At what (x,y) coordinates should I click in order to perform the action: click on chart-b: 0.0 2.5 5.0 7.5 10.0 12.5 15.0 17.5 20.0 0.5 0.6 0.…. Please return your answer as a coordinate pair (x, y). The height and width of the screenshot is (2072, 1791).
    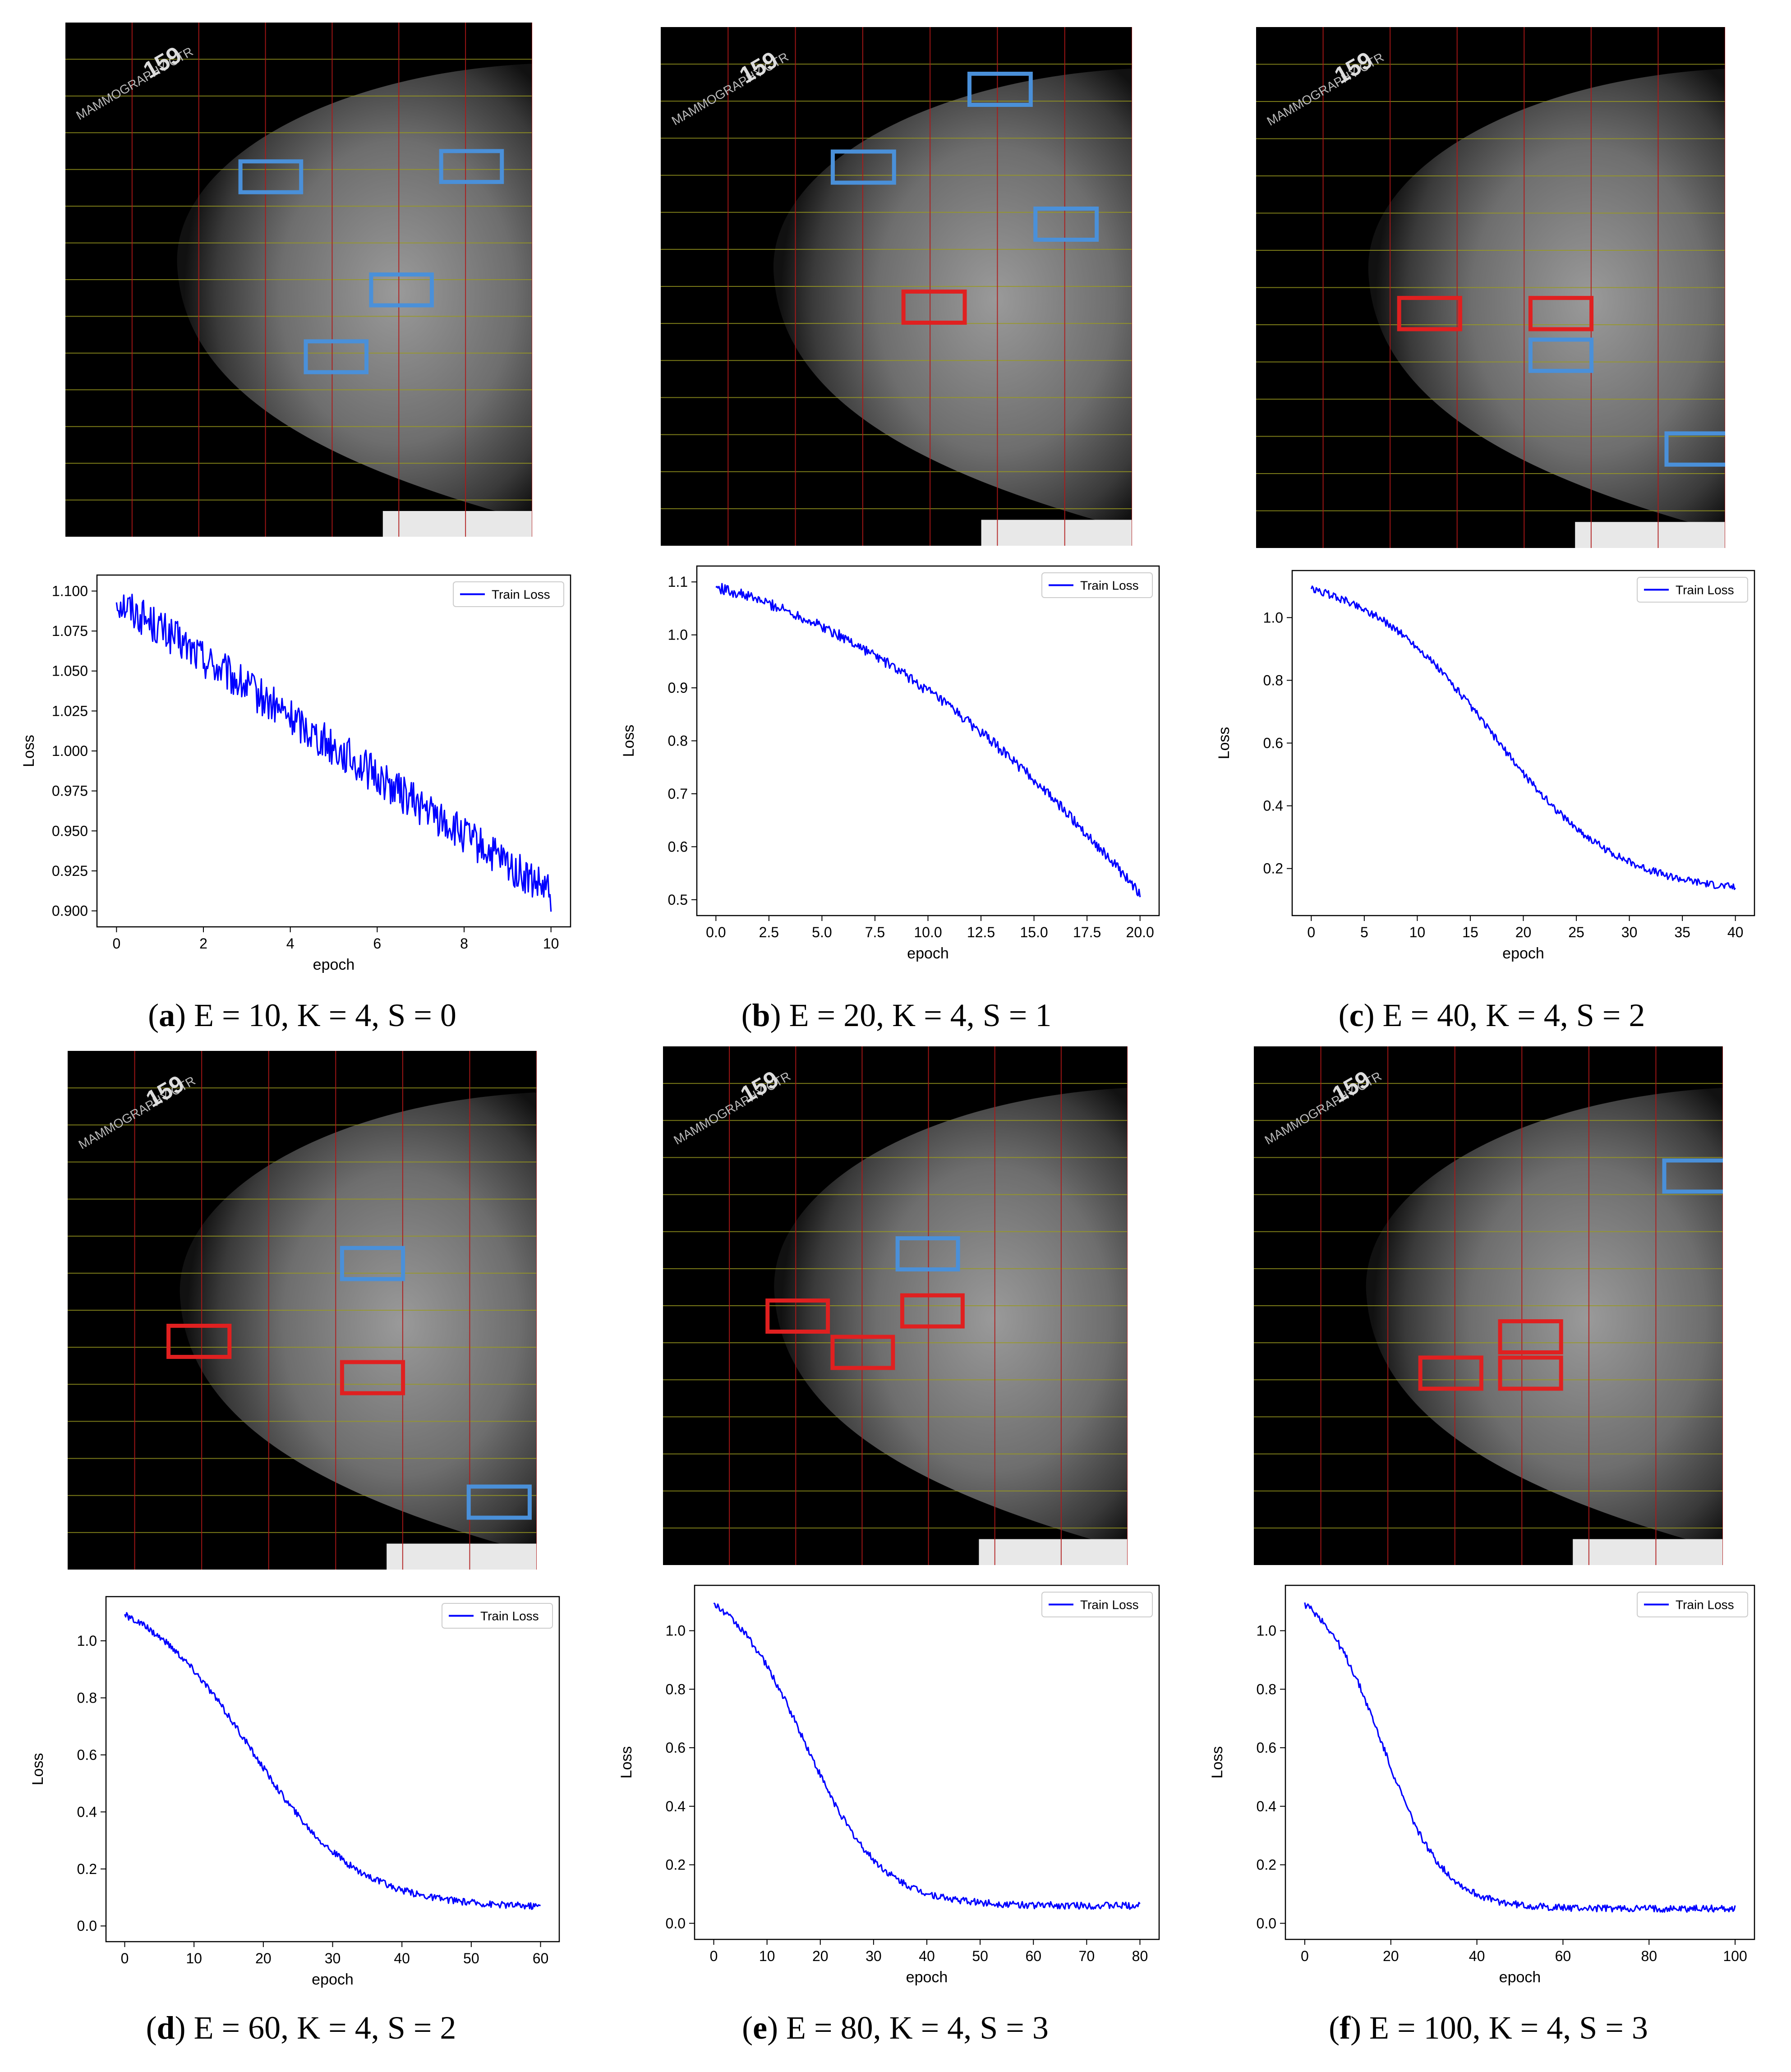
    Looking at the image, I should click on (896, 762).